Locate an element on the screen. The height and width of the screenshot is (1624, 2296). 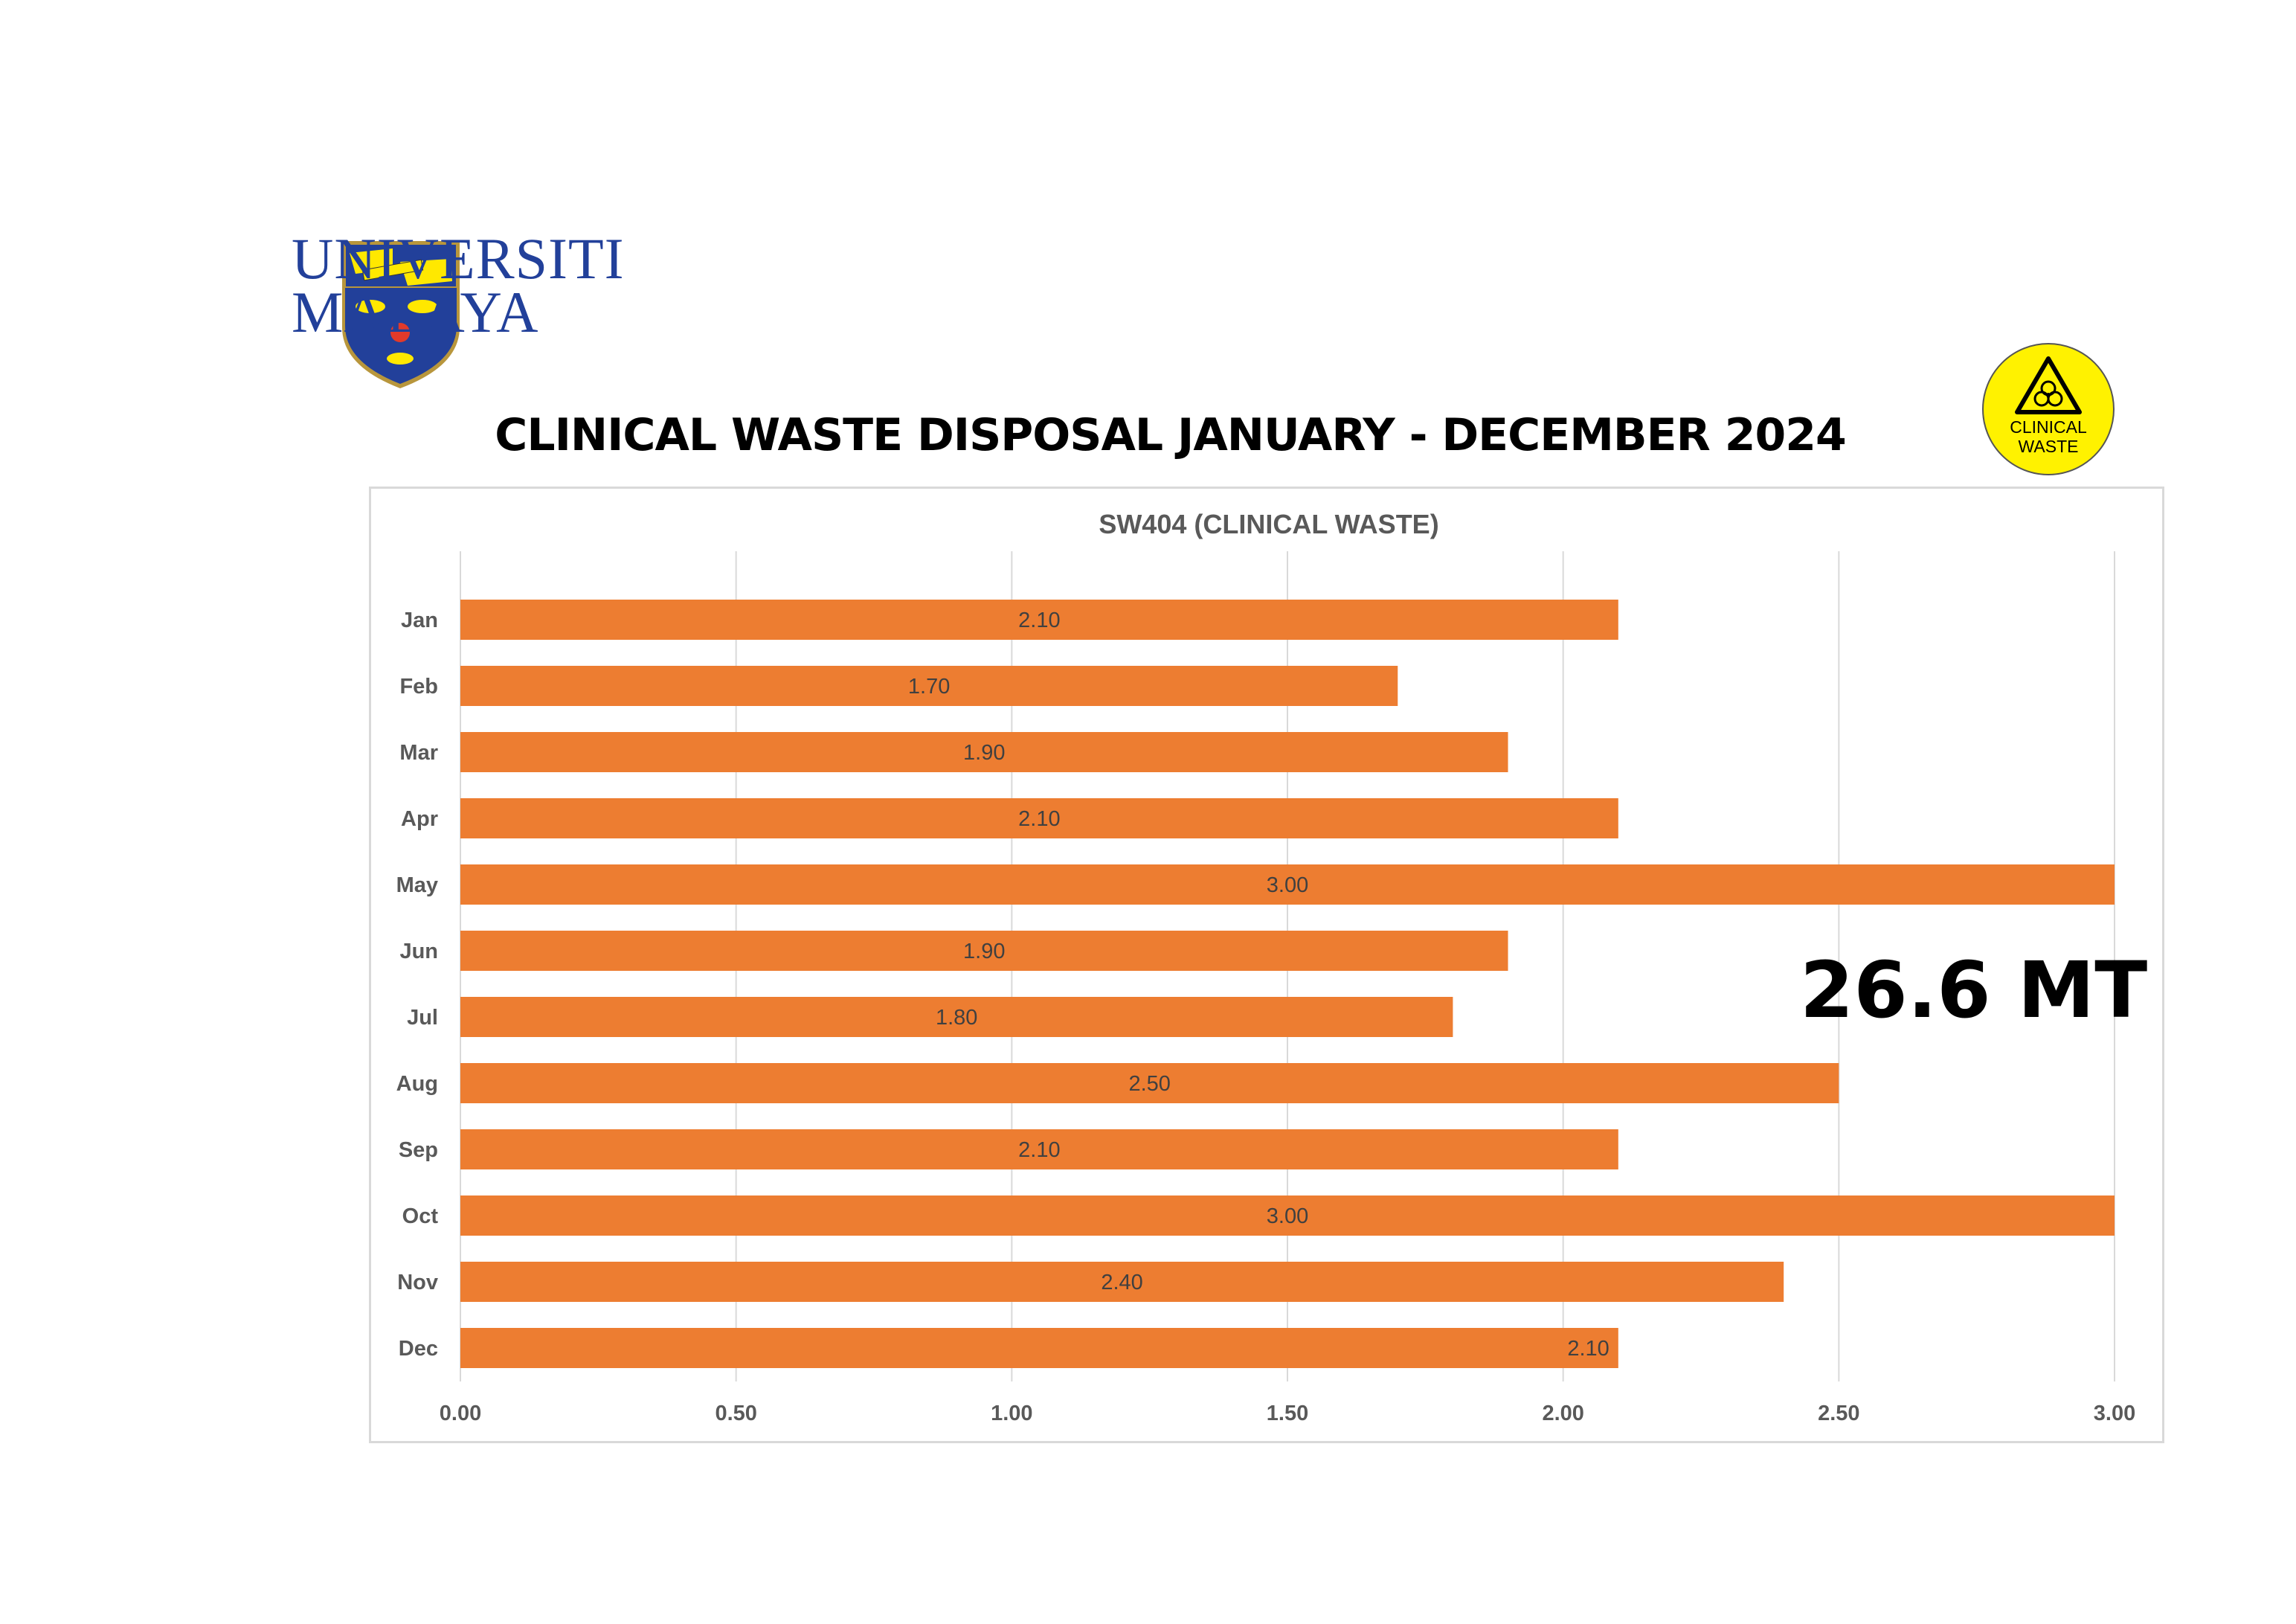
bar-jun is located at coordinates (984, 951).